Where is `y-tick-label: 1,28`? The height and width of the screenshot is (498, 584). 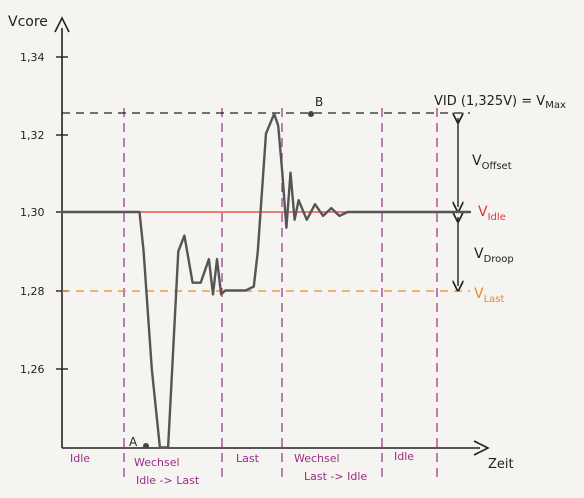 y-tick-label: 1,28 is located at coordinates (32, 291).